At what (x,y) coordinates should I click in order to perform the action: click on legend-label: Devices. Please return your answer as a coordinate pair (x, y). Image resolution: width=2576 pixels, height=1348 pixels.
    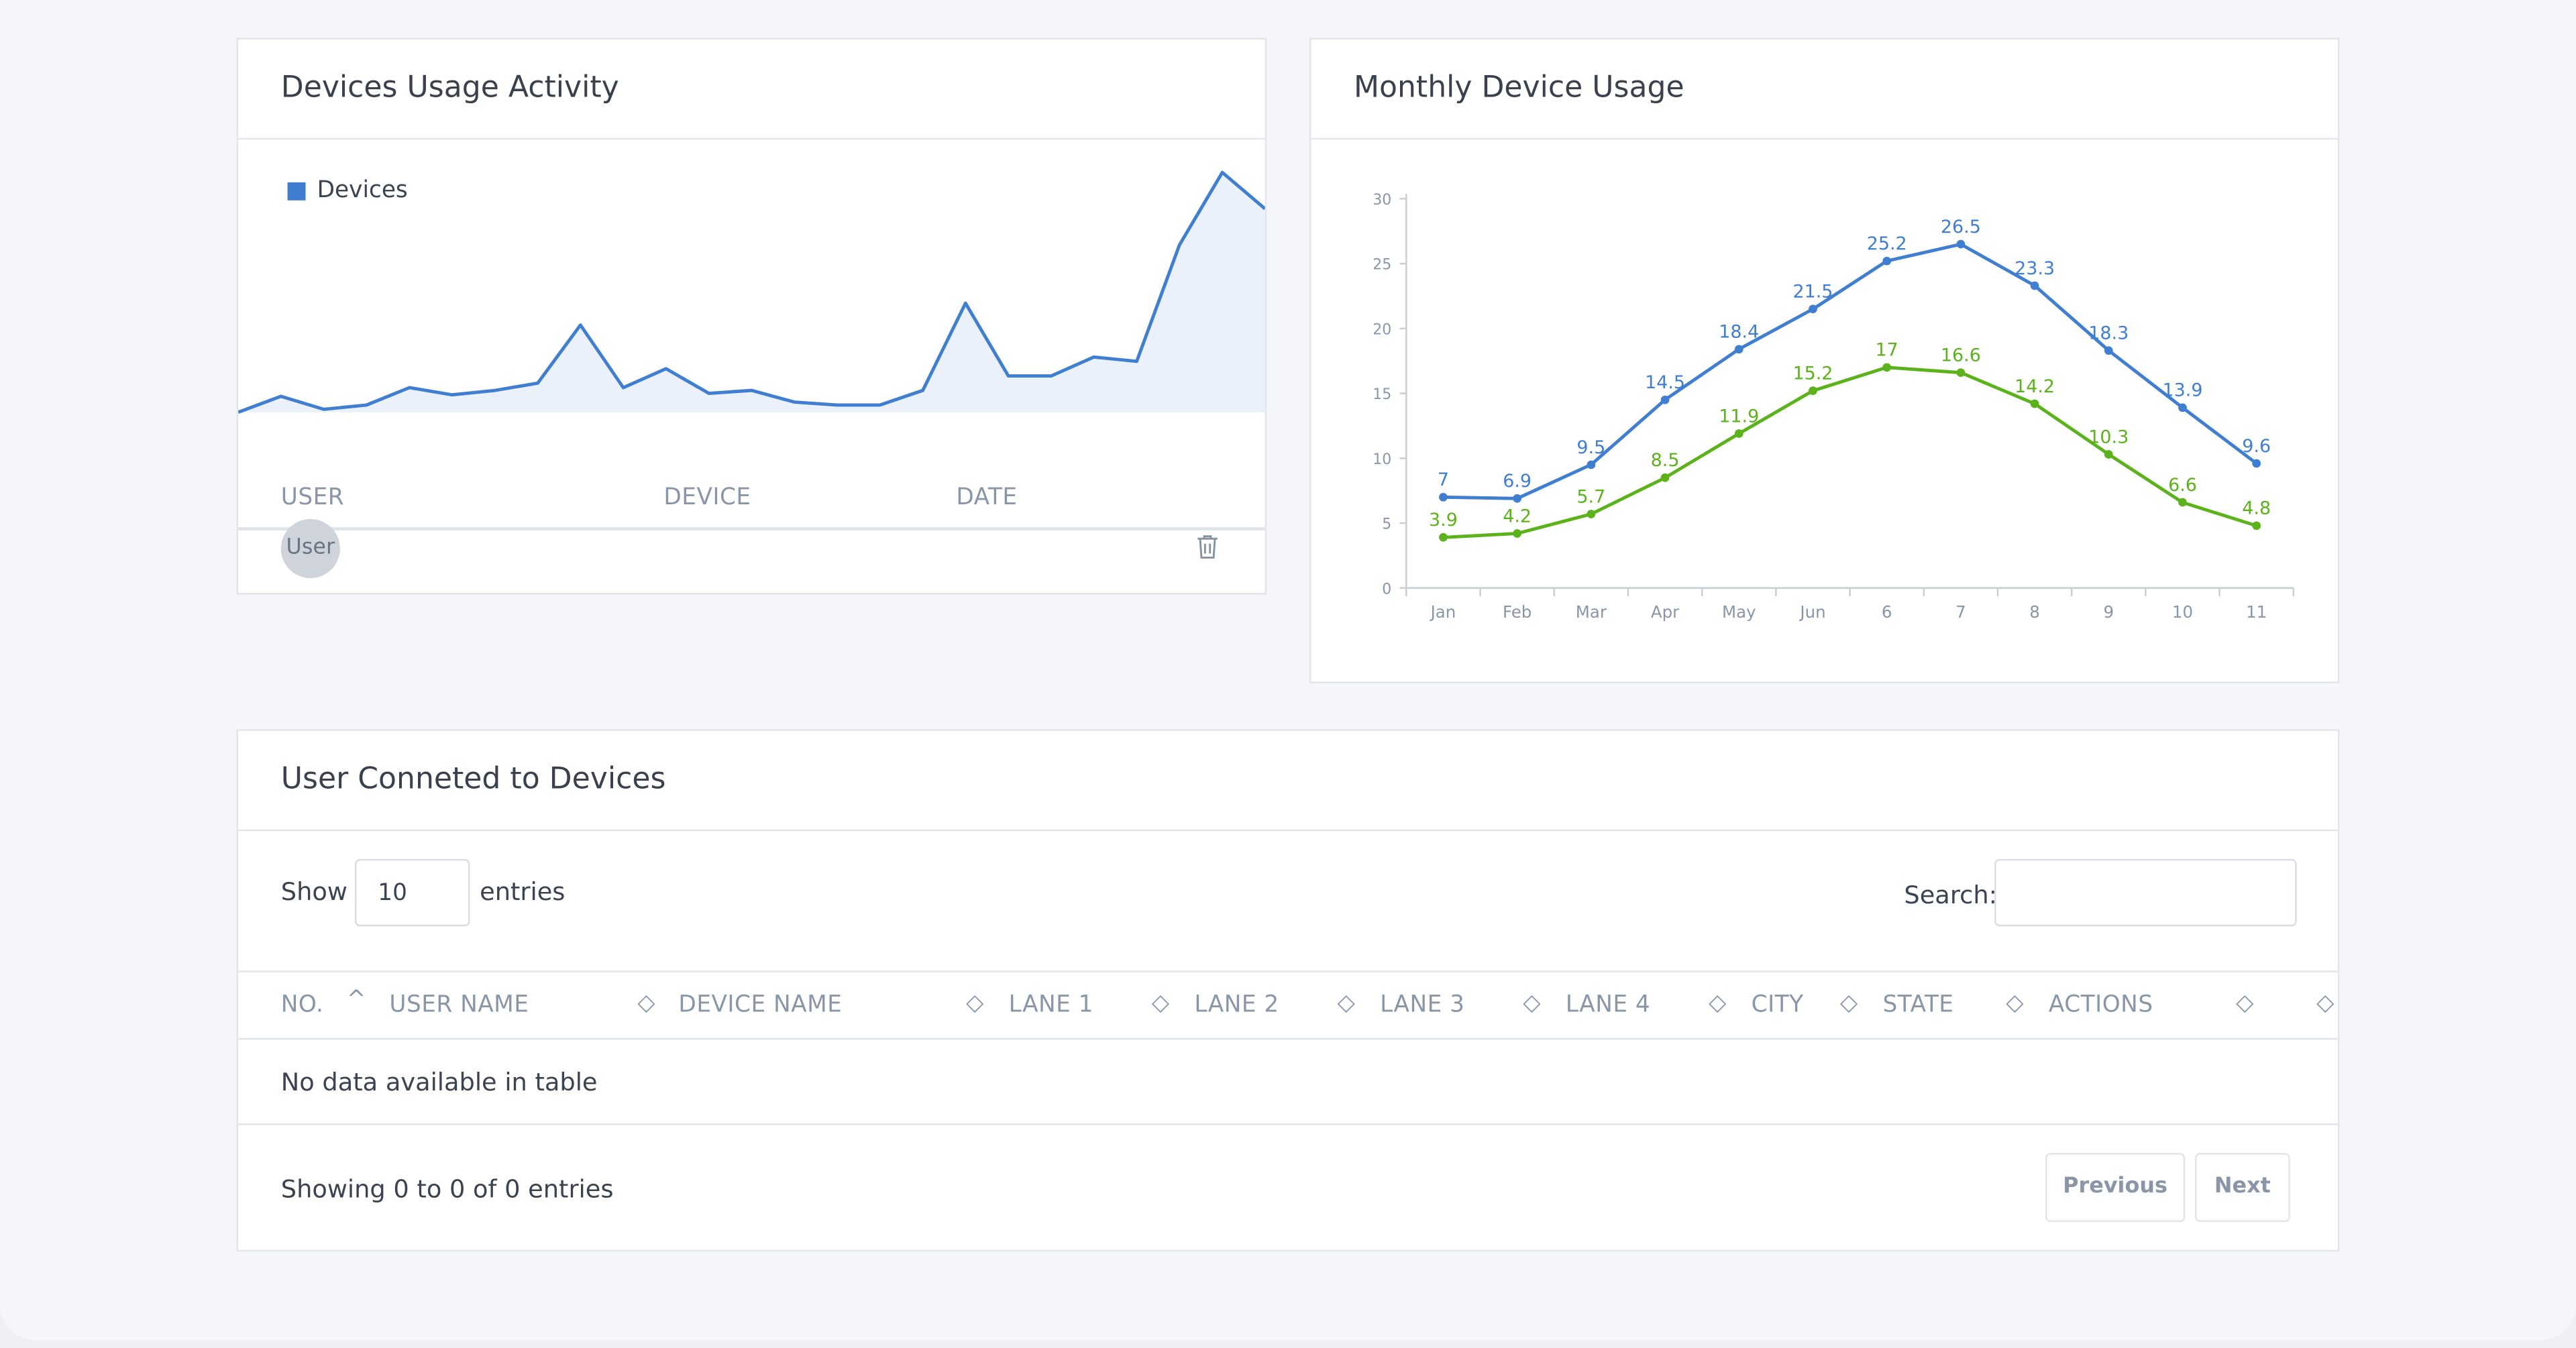
    Looking at the image, I should click on (362, 190).